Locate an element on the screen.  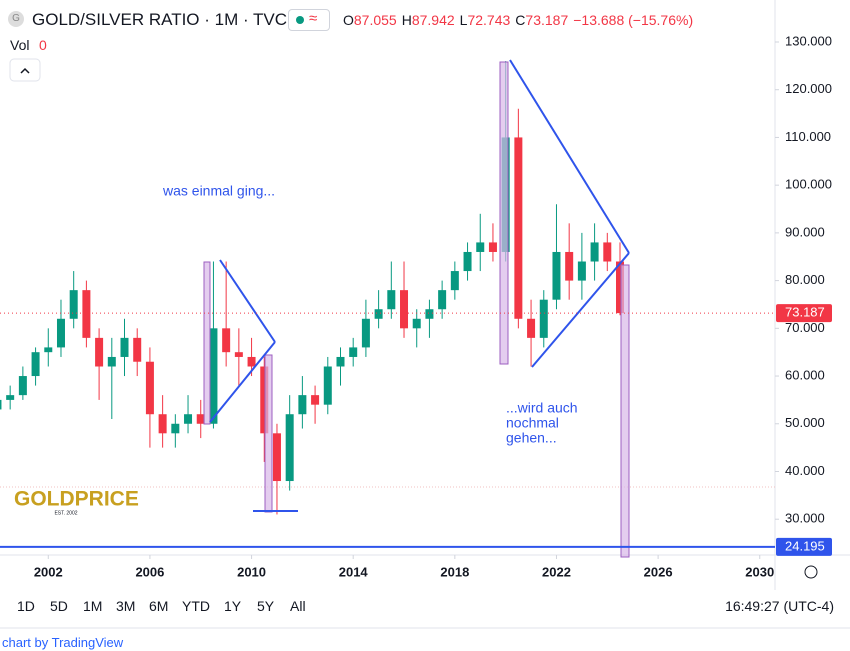
x-tick-label: 2006 is located at coordinates (149, 571).